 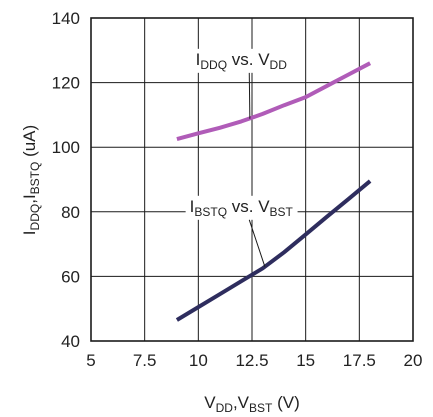 What do you see at coordinates (249, 95) in the screenshot?
I see `iddq-annotation-leader-line` at bounding box center [249, 95].